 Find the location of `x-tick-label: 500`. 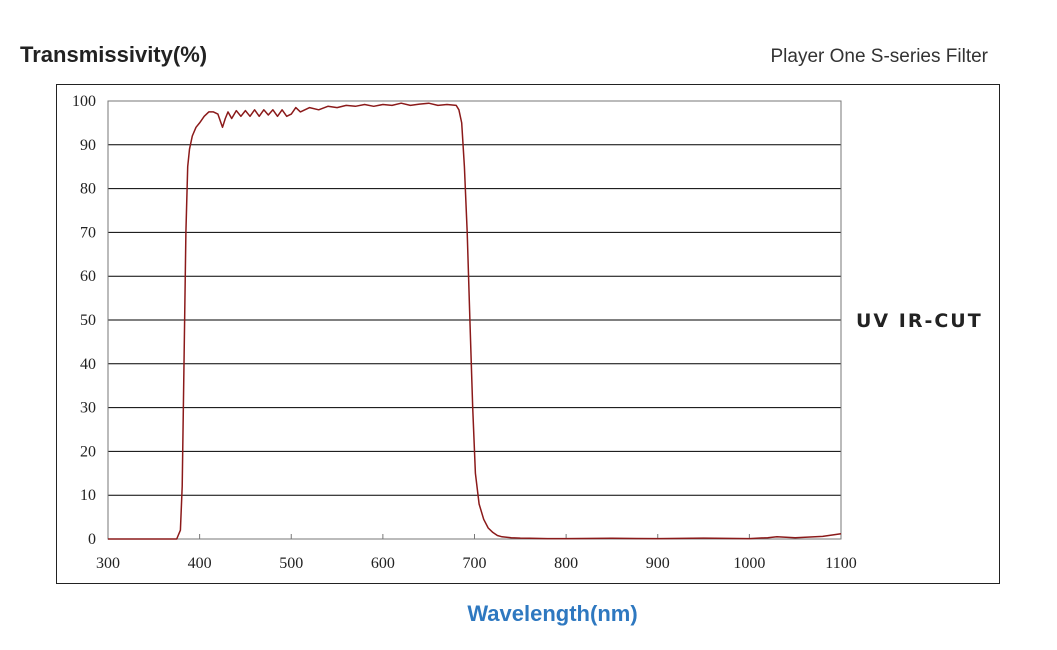

x-tick-label: 500 is located at coordinates (291, 563).